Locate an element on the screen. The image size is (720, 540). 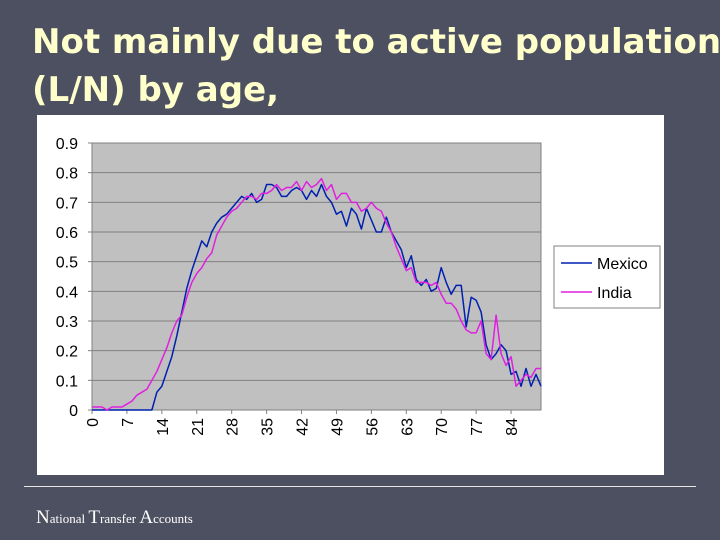
footer-w2-cap: T is located at coordinates (94, 517).